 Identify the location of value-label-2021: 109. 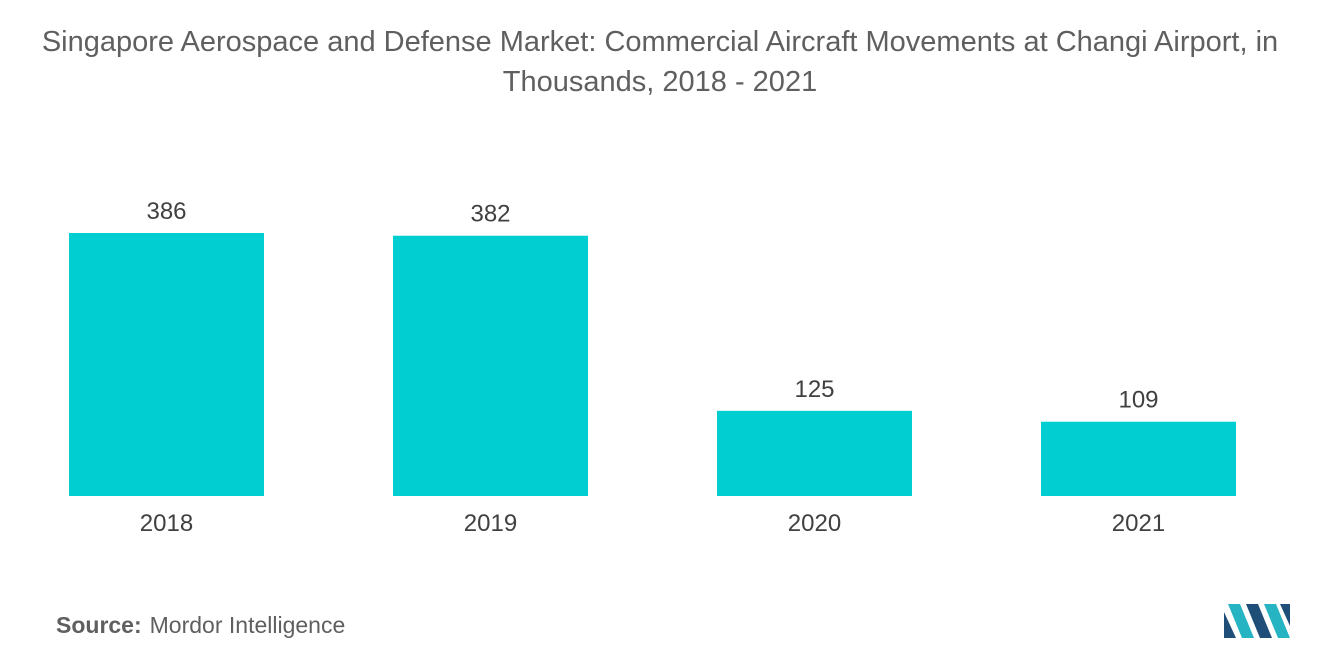
(1138, 400).